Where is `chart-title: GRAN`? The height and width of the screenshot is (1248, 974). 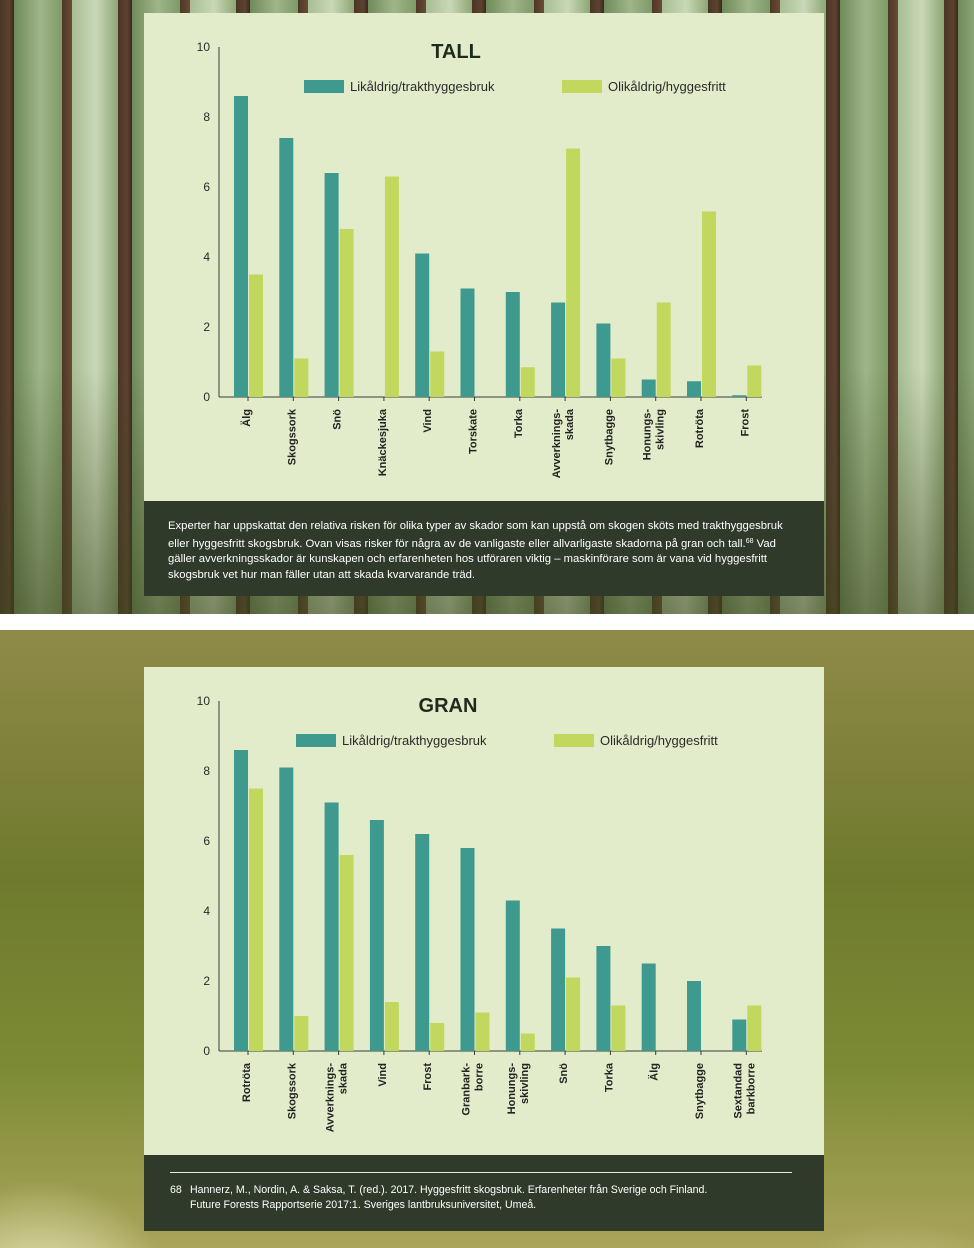
chart-title: GRAN is located at coordinates (448, 706).